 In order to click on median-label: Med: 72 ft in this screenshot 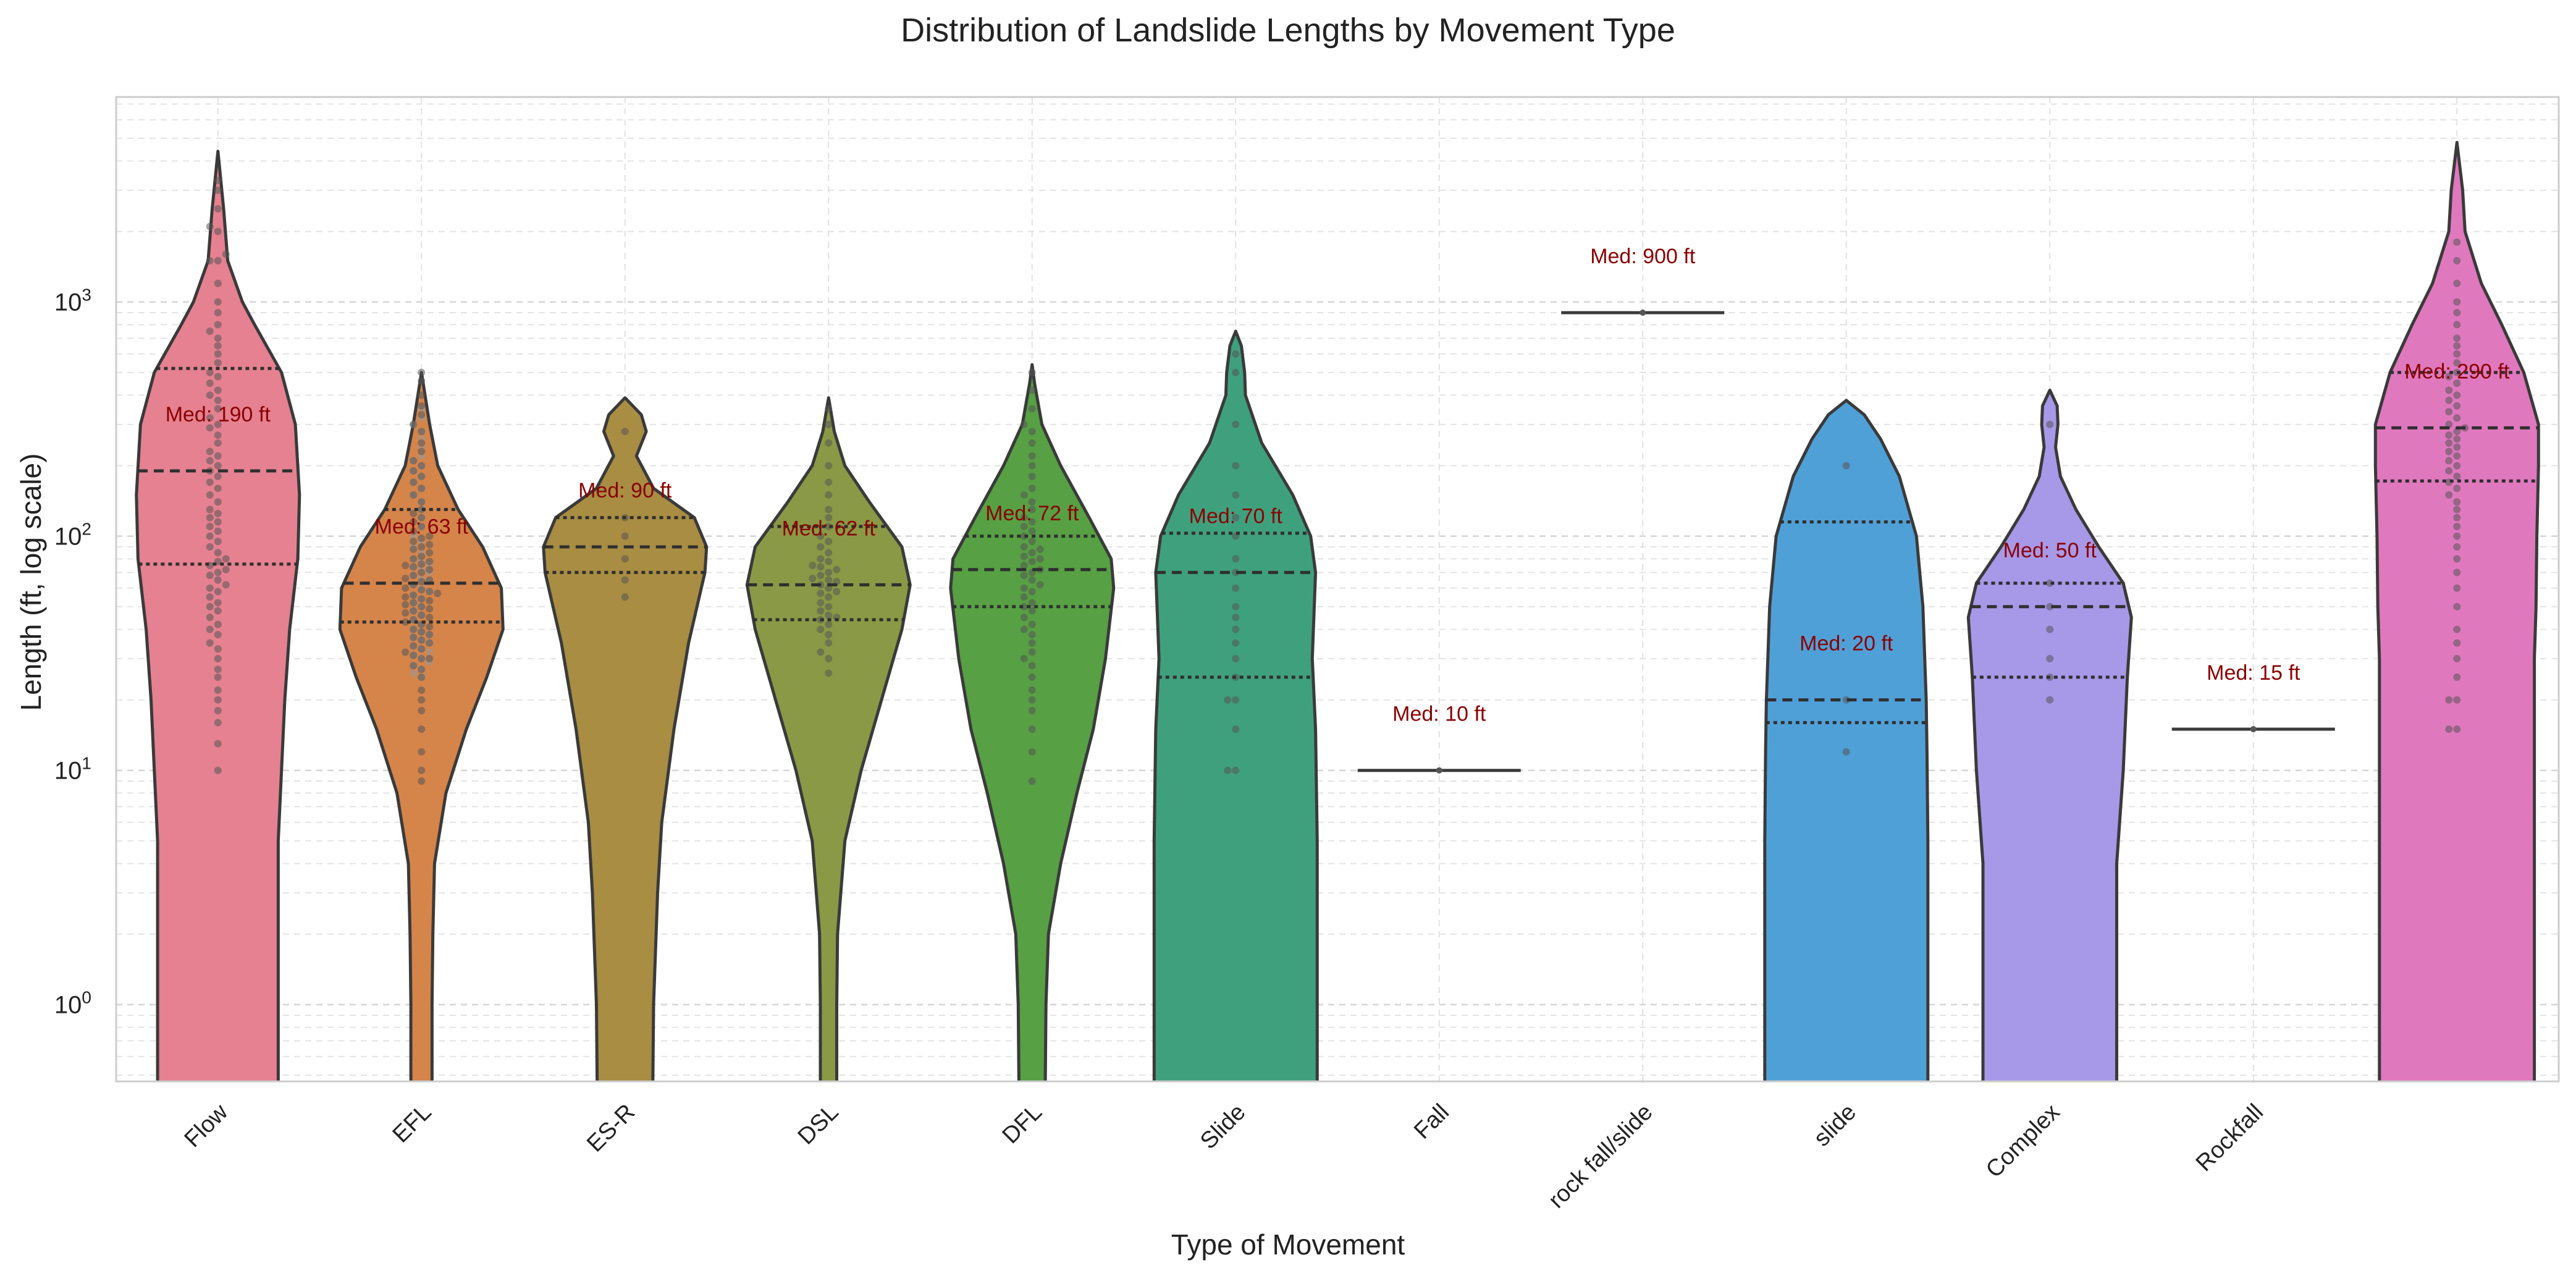, I will do `click(1032, 513)`.